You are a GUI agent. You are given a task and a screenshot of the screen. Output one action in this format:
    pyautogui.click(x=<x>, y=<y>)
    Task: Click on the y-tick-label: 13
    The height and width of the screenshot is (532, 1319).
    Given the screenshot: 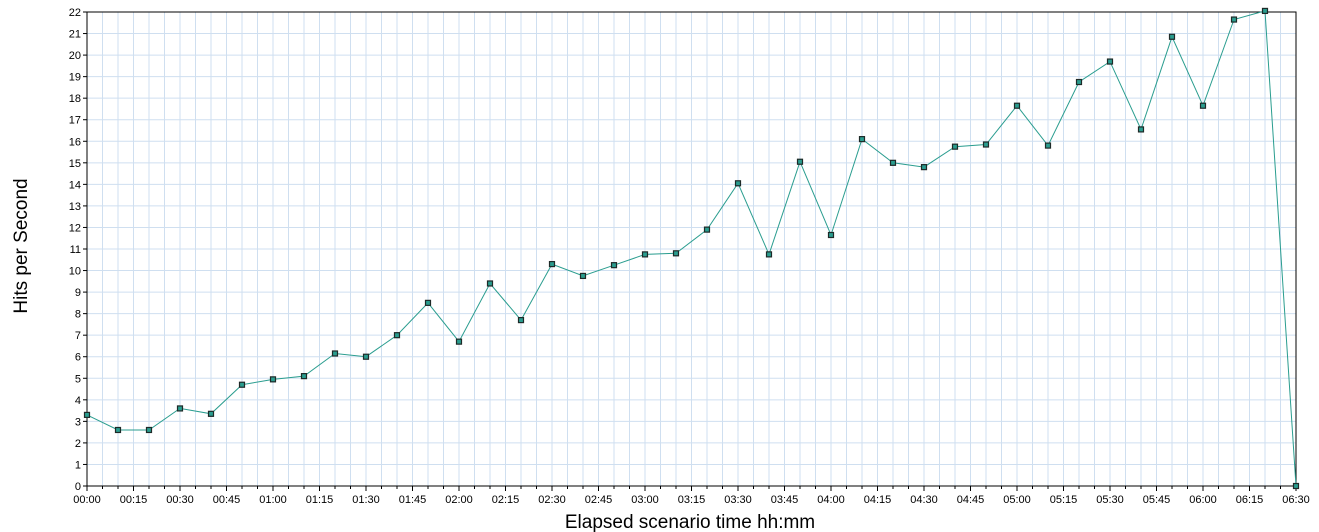 What is the action you would take?
    pyautogui.click(x=75, y=207)
    